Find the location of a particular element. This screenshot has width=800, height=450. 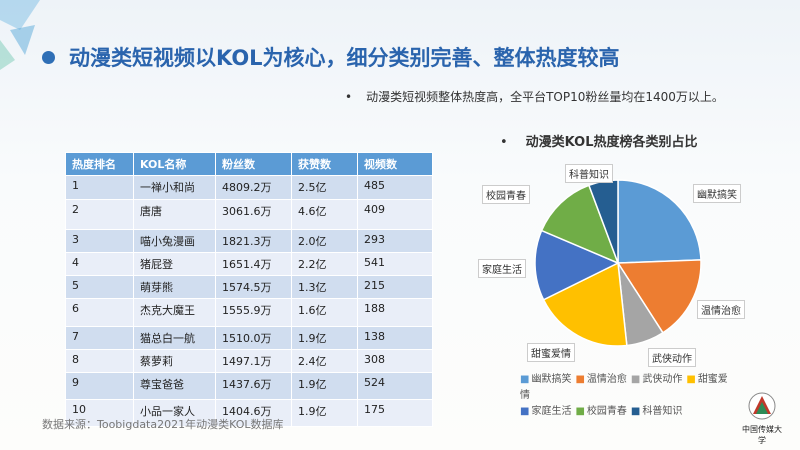

table-cell: 2.4亿 is located at coordinates (324, 361).